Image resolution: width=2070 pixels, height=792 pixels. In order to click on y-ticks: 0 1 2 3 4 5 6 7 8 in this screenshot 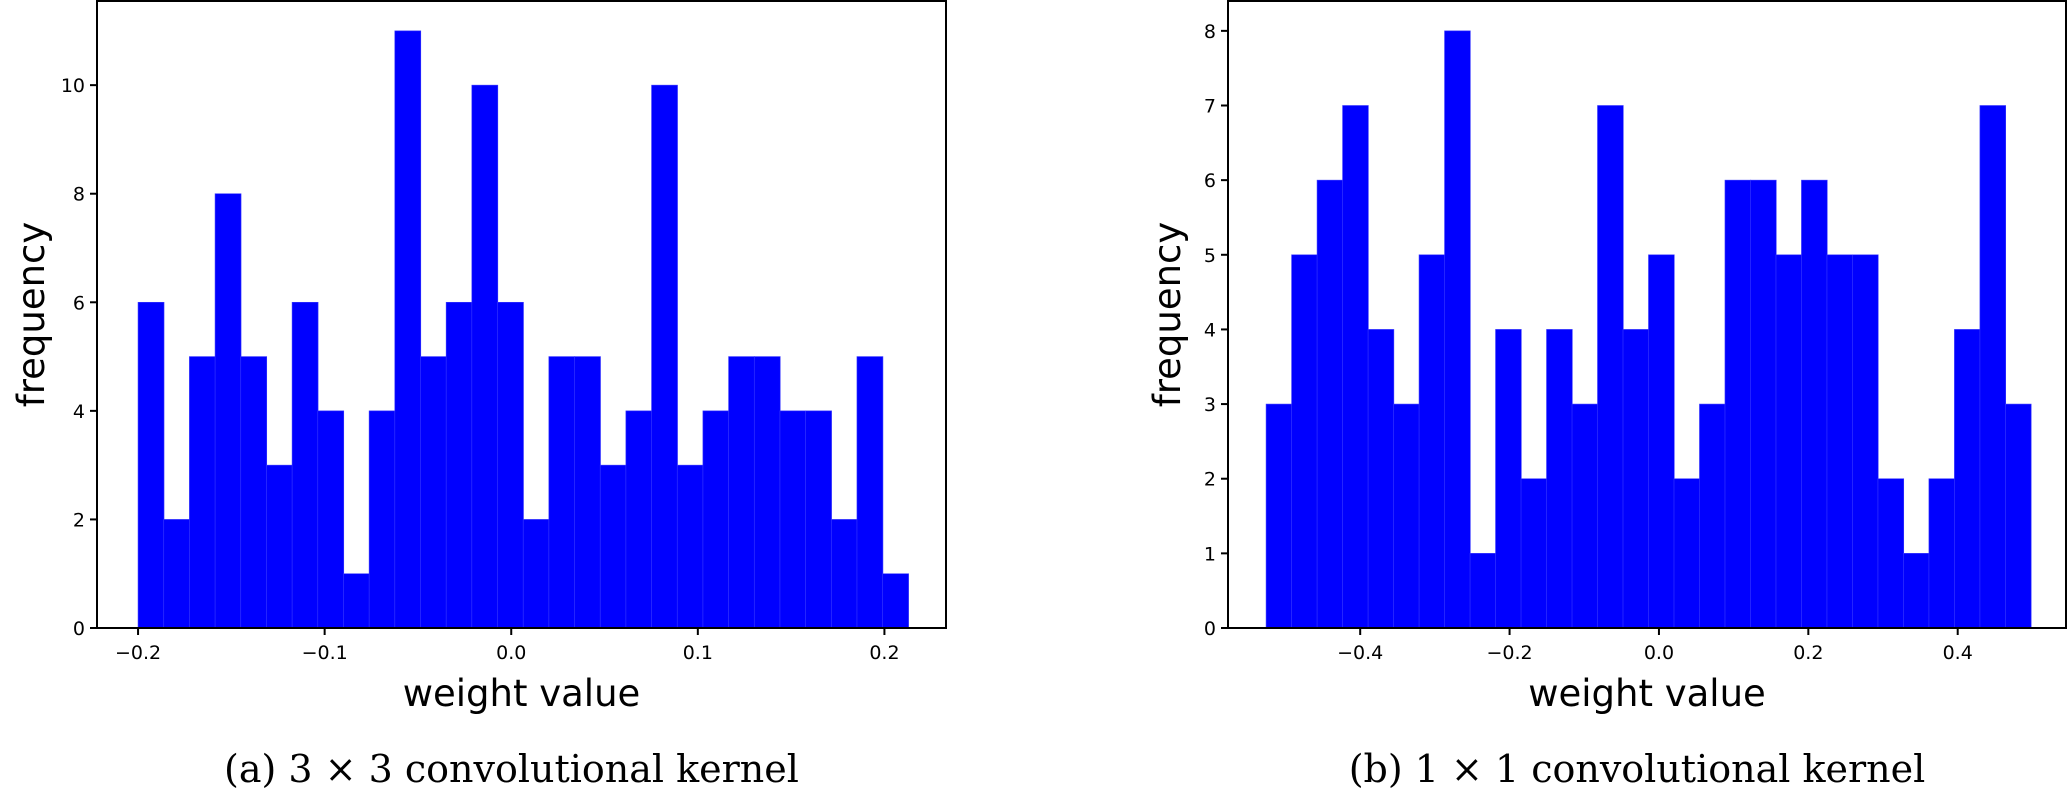, I will do `click(1216, 330)`.